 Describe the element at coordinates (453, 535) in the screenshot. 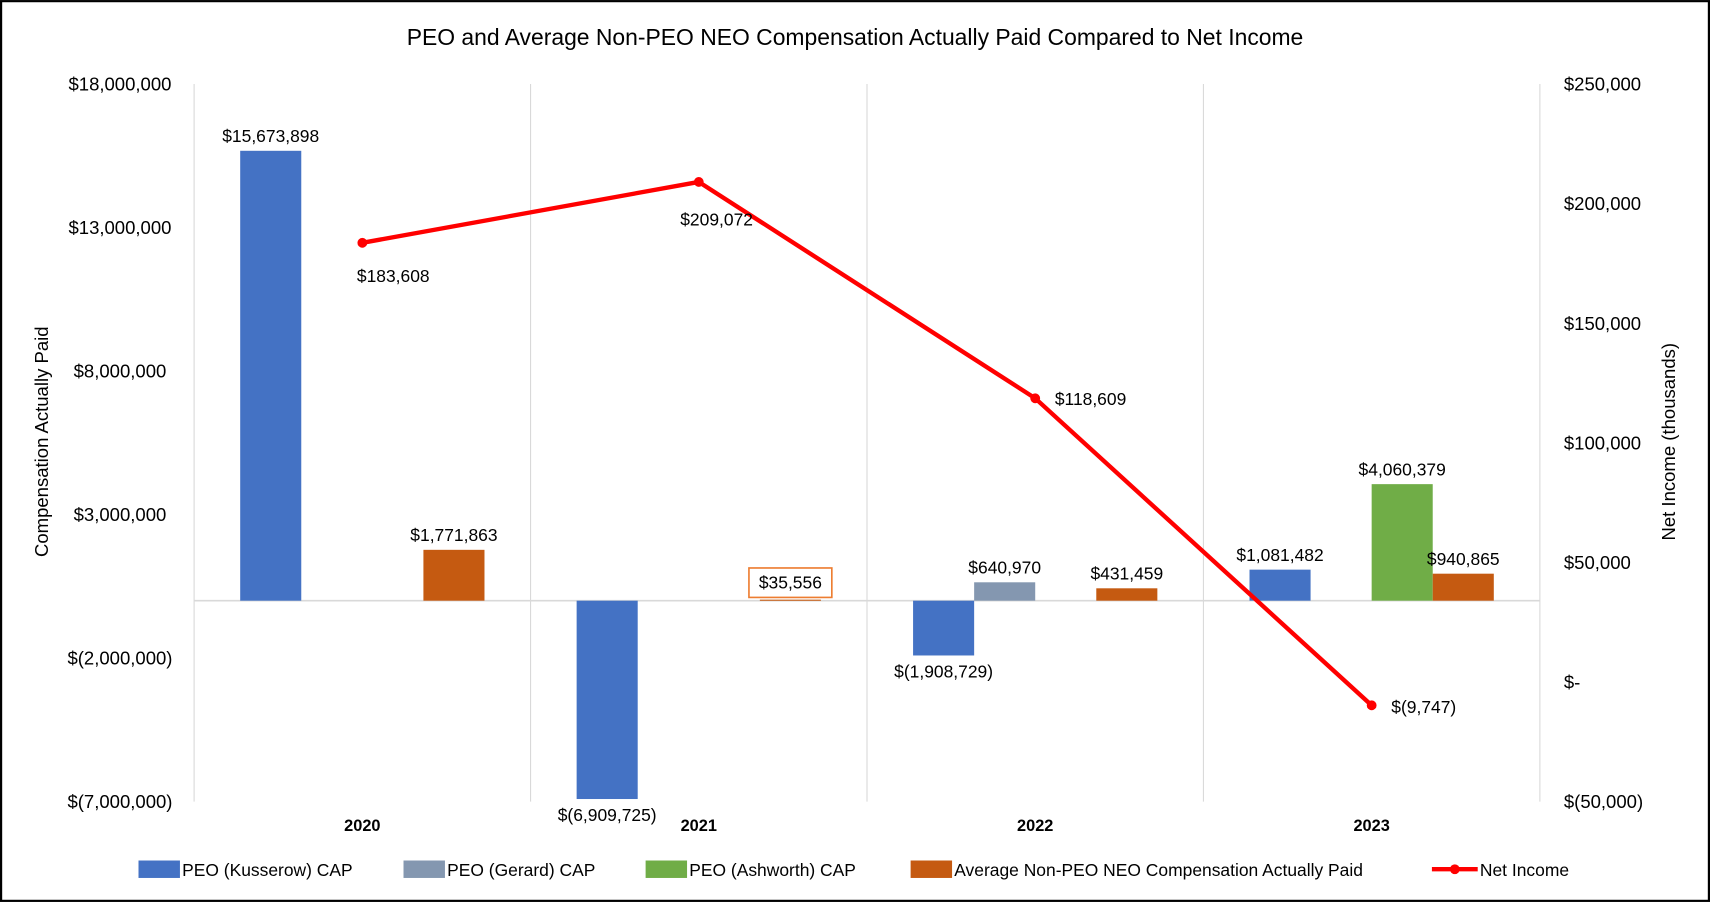

I see `data-label: $1,771,863` at that location.